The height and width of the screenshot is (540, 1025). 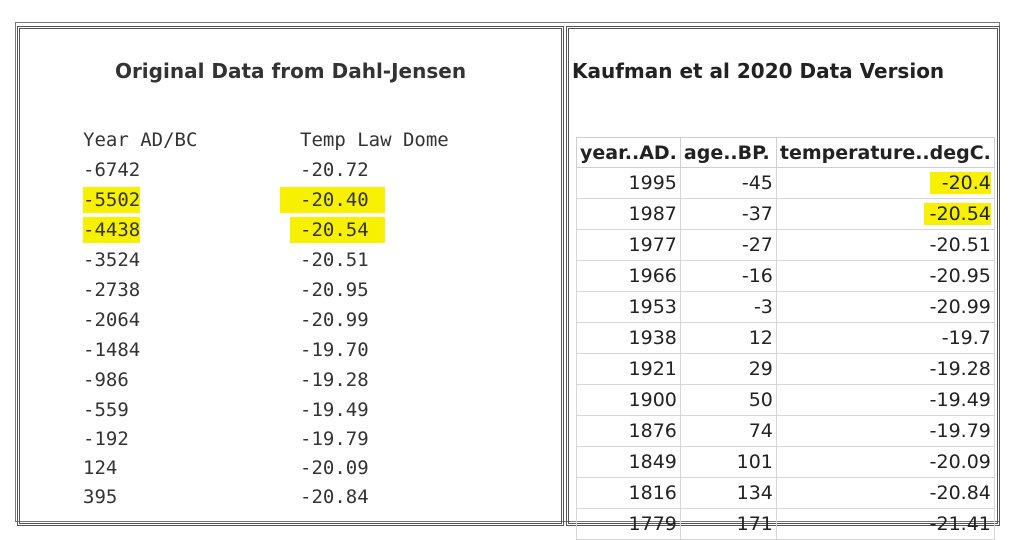 I want to click on year-cell: -192, so click(x=106, y=439).